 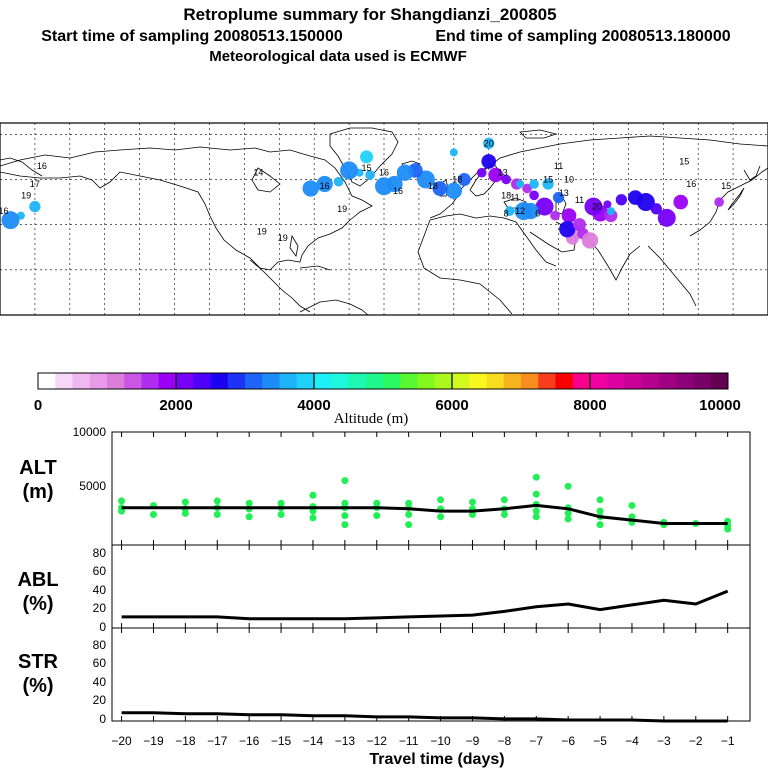 I want to click on plume-day-label: 12, so click(x=520, y=211).